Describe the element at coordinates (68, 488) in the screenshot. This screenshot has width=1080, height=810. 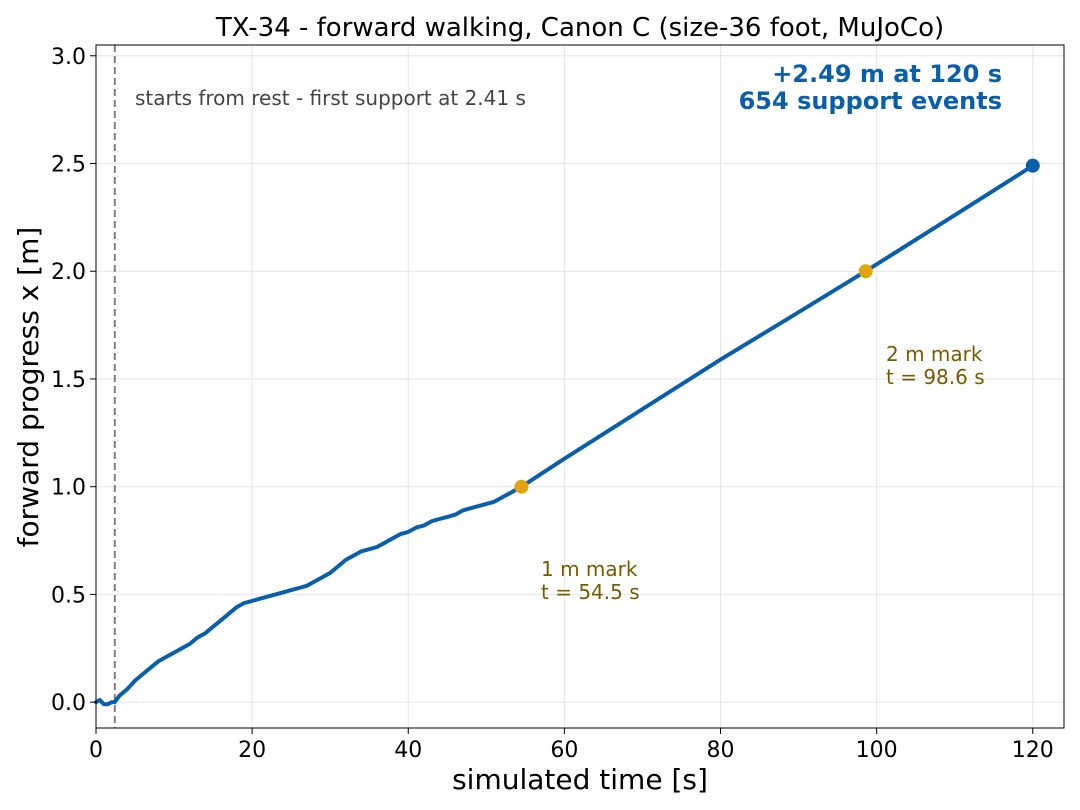
I see `y-tick-label: 1.0` at that location.